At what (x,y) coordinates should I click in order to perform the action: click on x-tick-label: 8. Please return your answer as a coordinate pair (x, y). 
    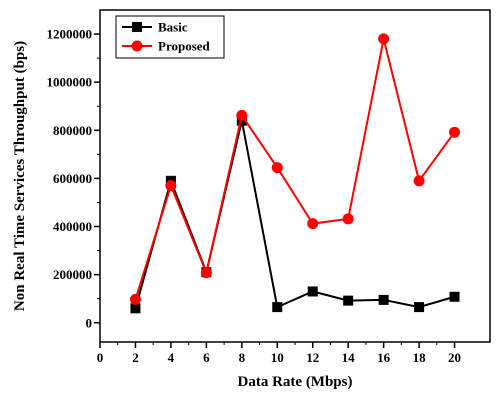
    Looking at the image, I should click on (242, 357).